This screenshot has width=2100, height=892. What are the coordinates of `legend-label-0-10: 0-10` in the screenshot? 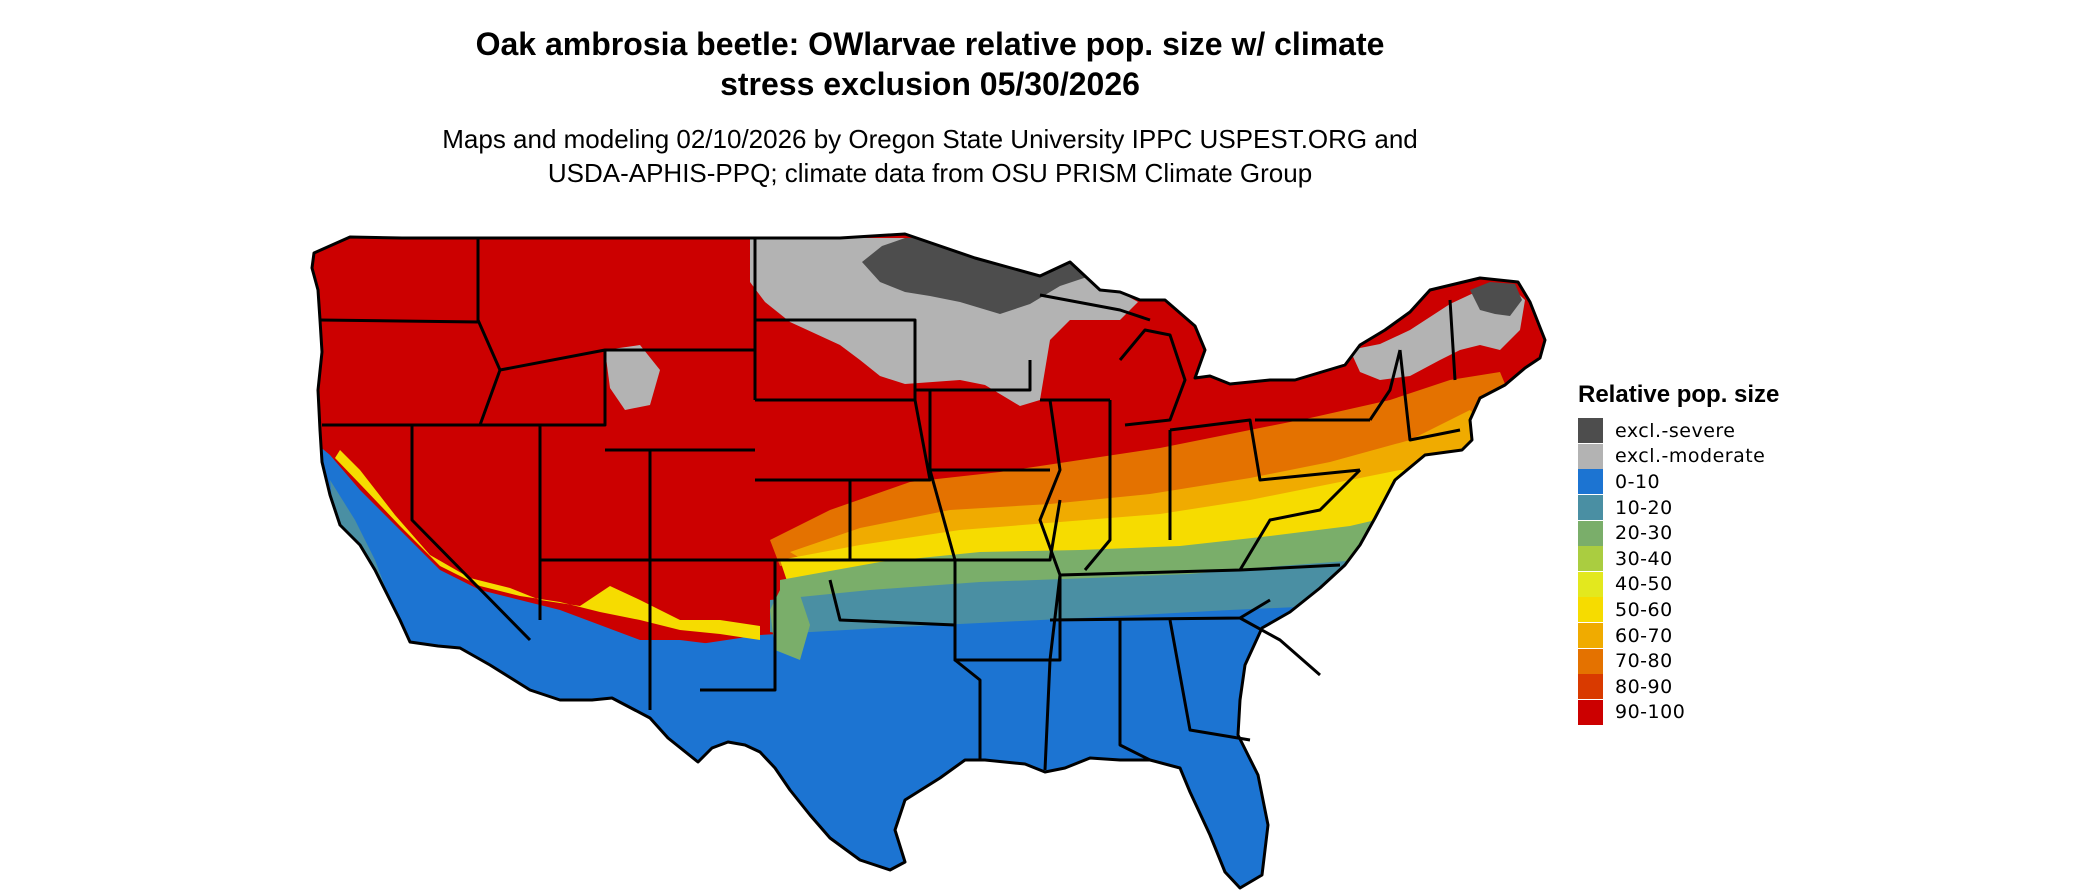 It's located at (1638, 481).